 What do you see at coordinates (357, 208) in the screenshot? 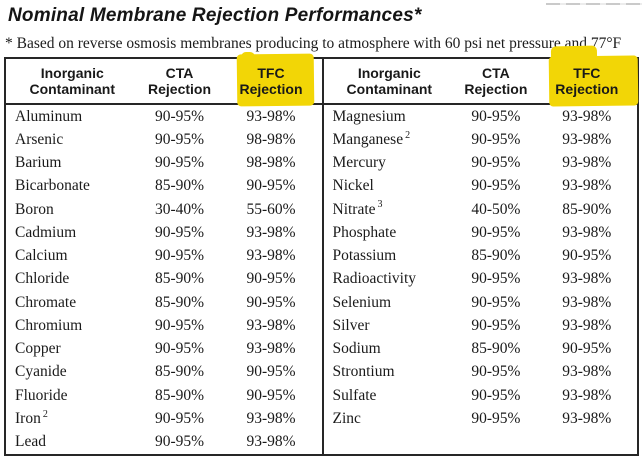
I see `contaminant-cell: Nitrate 3` at bounding box center [357, 208].